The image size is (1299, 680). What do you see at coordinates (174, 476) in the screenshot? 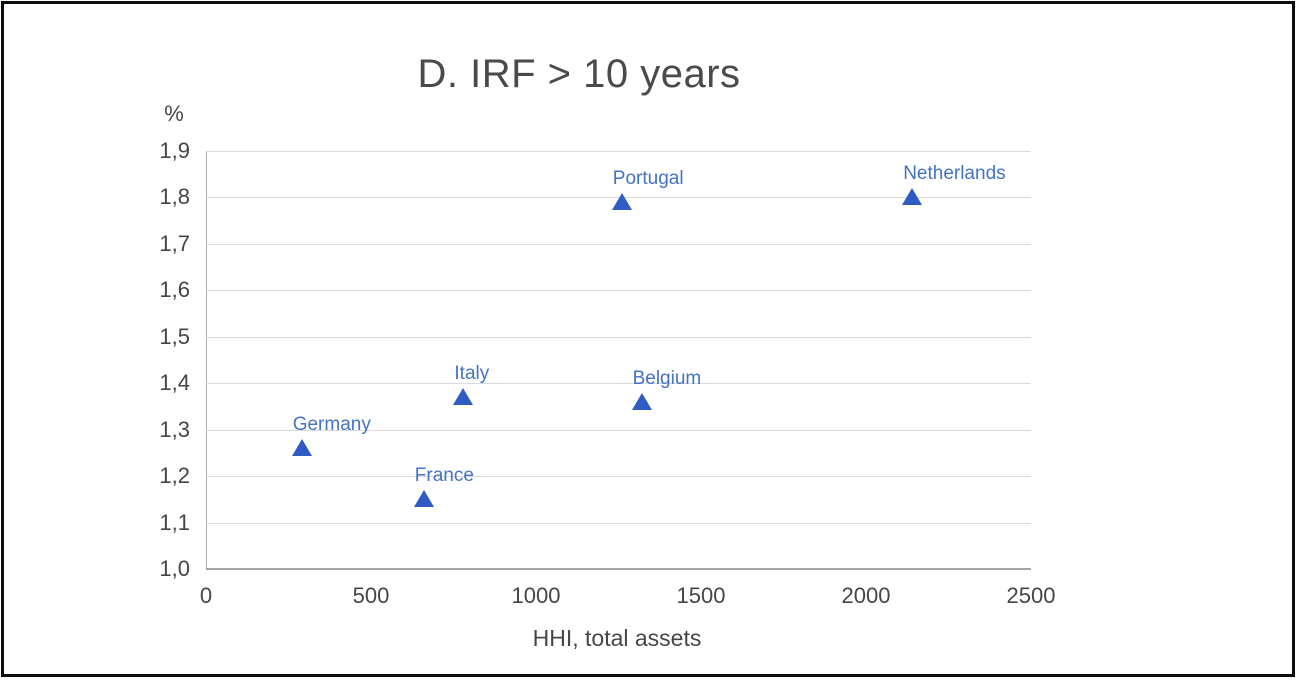
I see `y-tick-label: 1,2` at bounding box center [174, 476].